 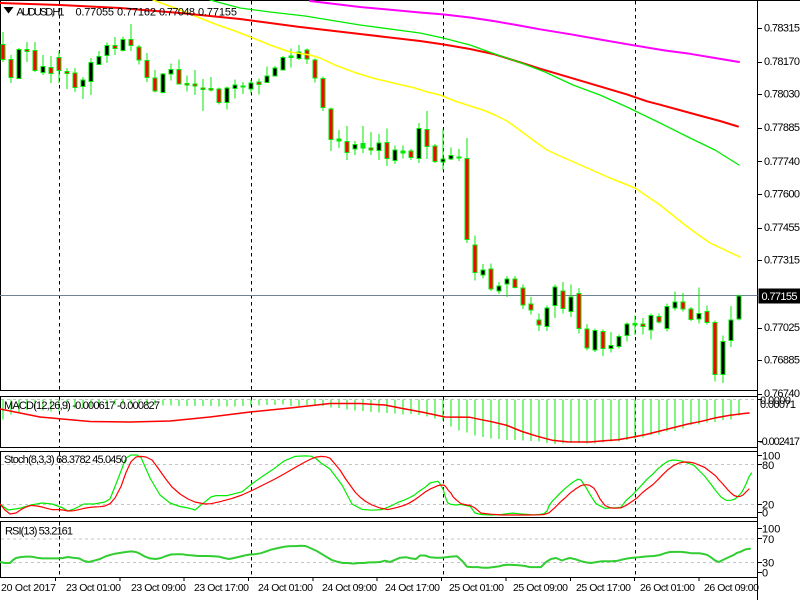 I want to click on svg-text: 0.77315, so click(x=782, y=261).